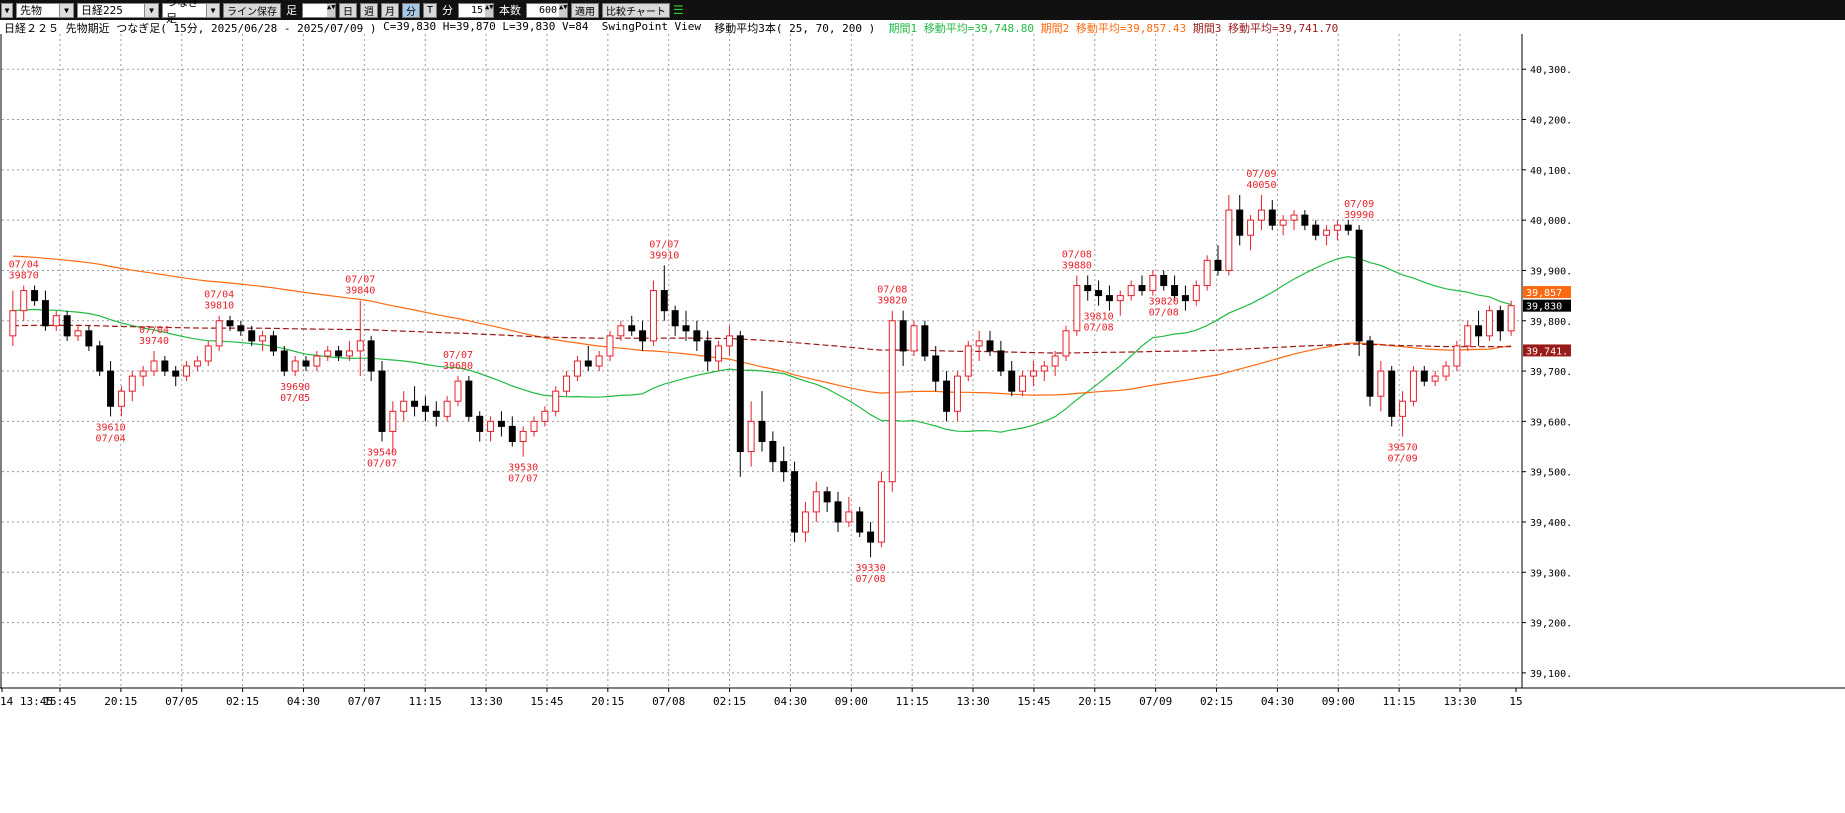 The height and width of the screenshot is (813, 1845). Describe the element at coordinates (111, 438) in the screenshot. I see `swing-label-line2: 07/04` at that location.